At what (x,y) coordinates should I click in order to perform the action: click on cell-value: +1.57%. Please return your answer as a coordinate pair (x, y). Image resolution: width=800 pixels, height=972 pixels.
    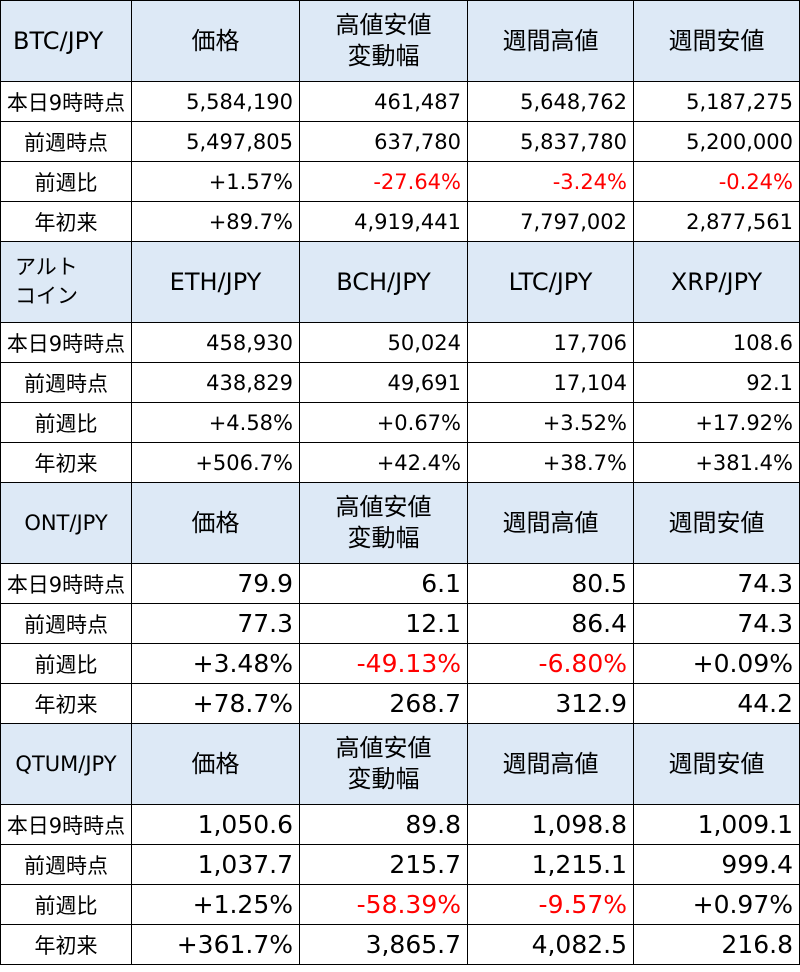
    Looking at the image, I should click on (215, 181).